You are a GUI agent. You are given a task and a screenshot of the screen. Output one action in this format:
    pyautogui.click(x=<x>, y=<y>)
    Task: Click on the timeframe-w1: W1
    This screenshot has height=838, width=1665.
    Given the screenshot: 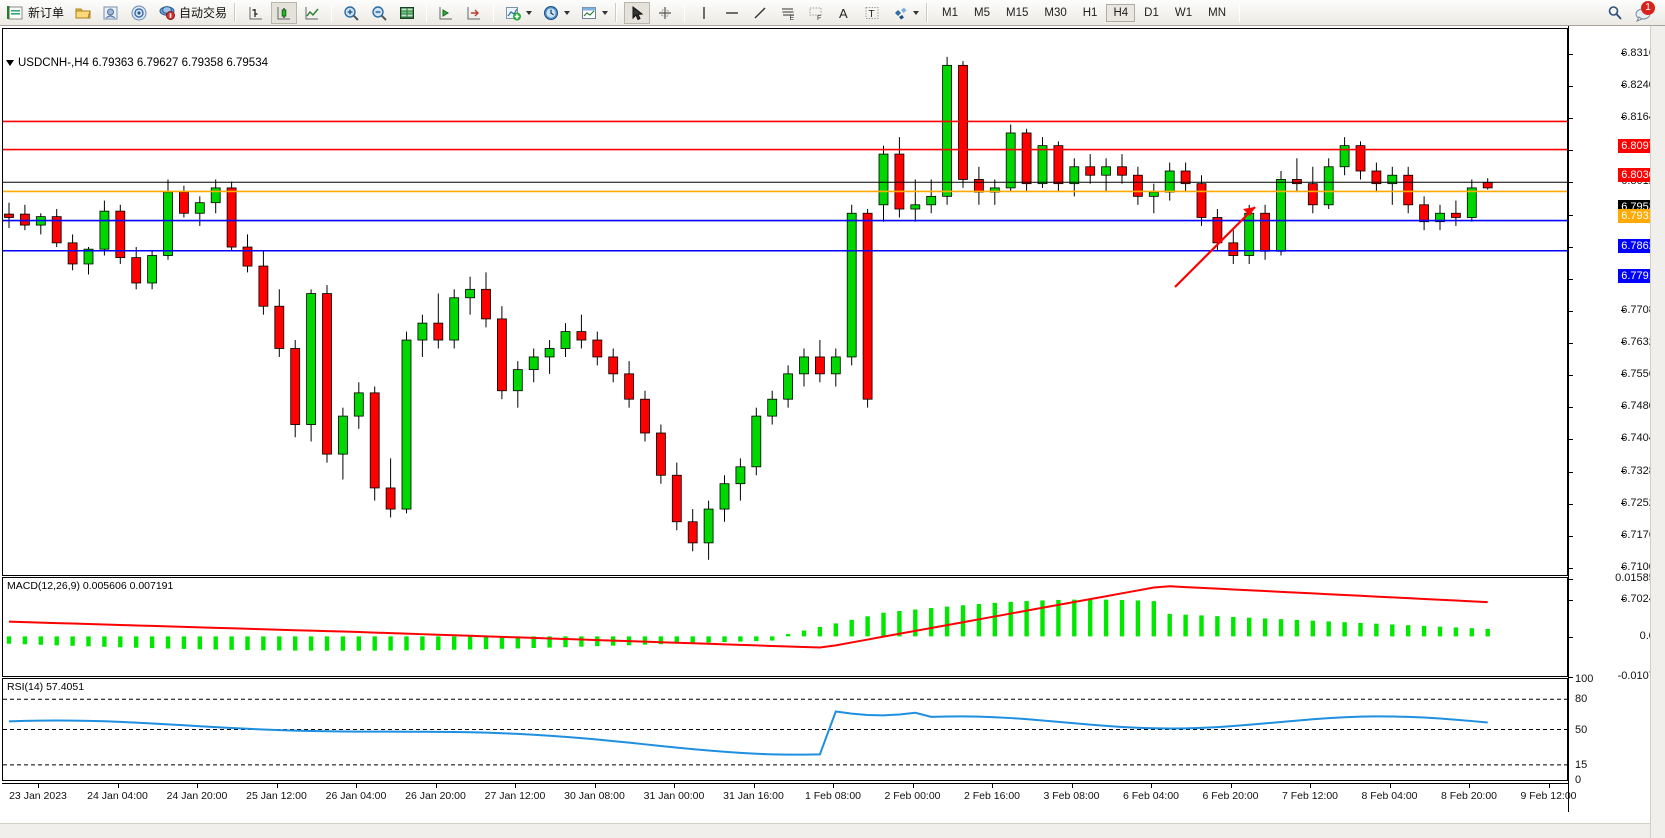 What is the action you would take?
    pyautogui.click(x=1183, y=12)
    